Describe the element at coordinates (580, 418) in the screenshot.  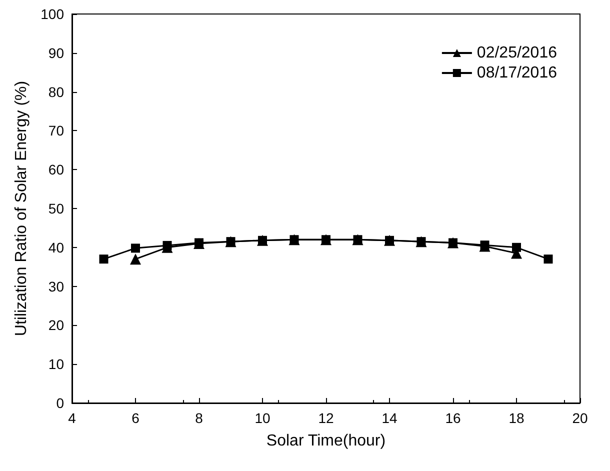
I see `x-tick-label: 20` at that location.